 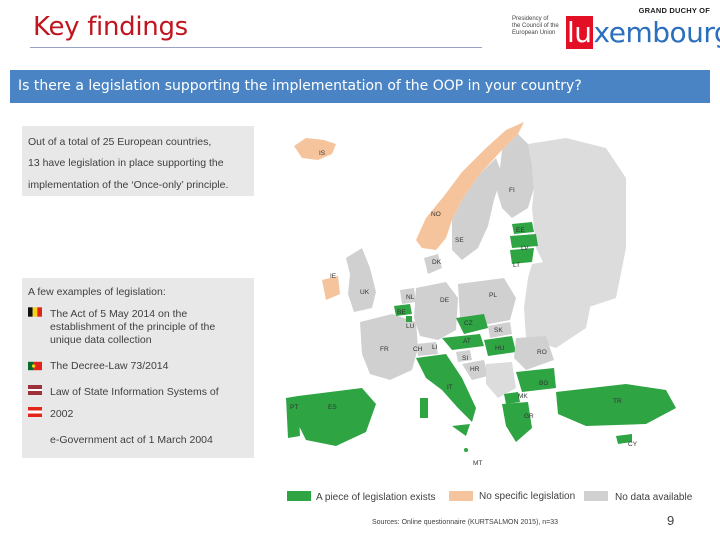 I want to click on country-lt, so click(x=522, y=256).